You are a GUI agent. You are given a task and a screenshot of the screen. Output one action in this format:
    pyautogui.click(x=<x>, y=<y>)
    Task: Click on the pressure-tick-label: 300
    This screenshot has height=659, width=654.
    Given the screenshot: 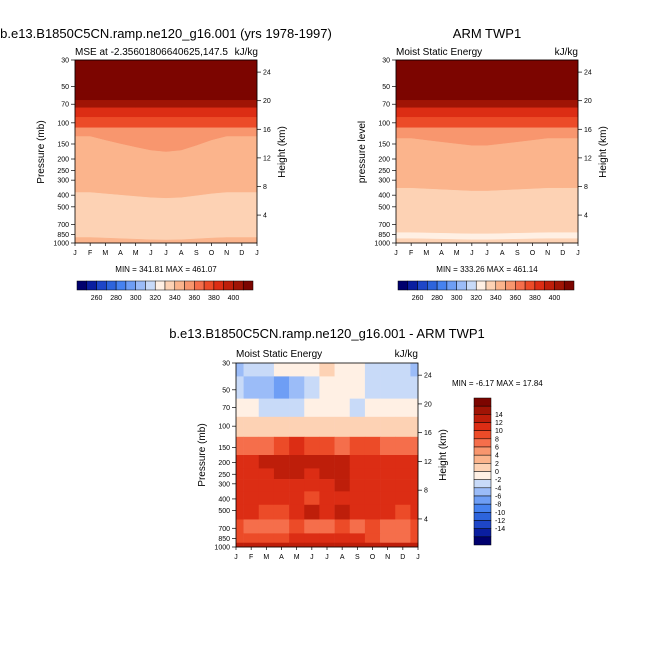 What is the action you would take?
    pyautogui.click(x=384, y=181)
    